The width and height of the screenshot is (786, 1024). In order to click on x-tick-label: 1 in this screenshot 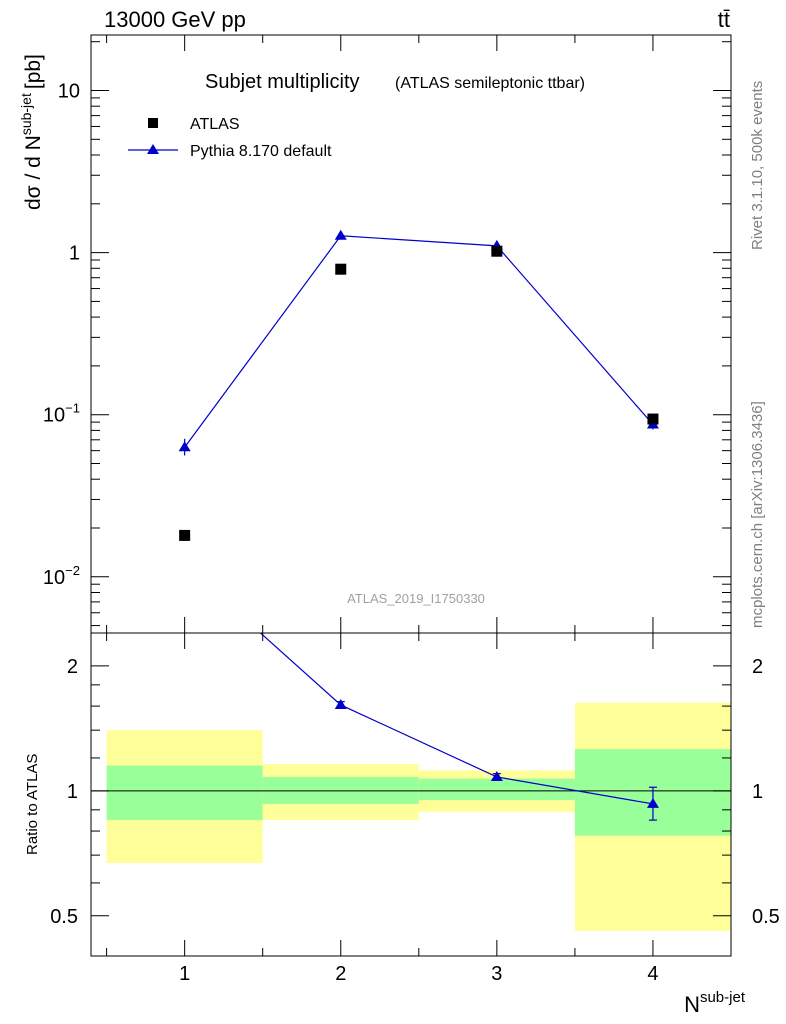, I will do `click(184, 974)`.